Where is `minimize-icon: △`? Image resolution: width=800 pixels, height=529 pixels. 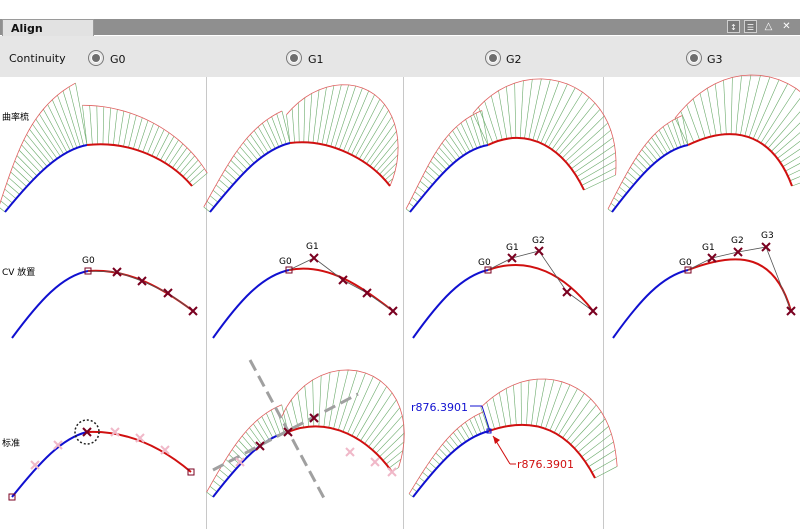
minimize-icon: △ is located at coordinates (768, 26).